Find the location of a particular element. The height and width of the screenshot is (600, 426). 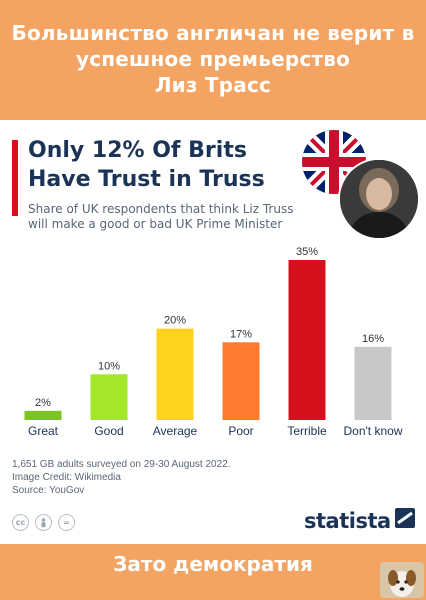

bar-good is located at coordinates (109, 397).